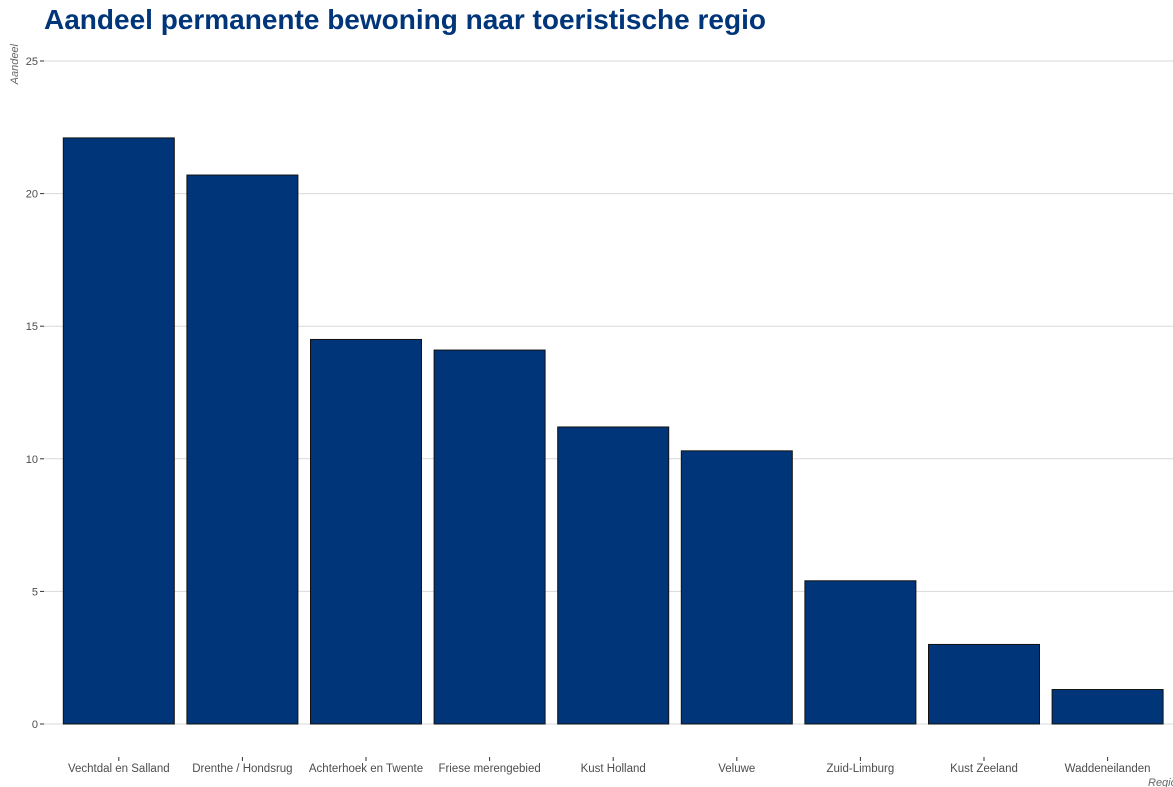 The height and width of the screenshot is (787, 1173). What do you see at coordinates (489, 769) in the screenshot?
I see `x-tick-label: Friese merengebied` at bounding box center [489, 769].